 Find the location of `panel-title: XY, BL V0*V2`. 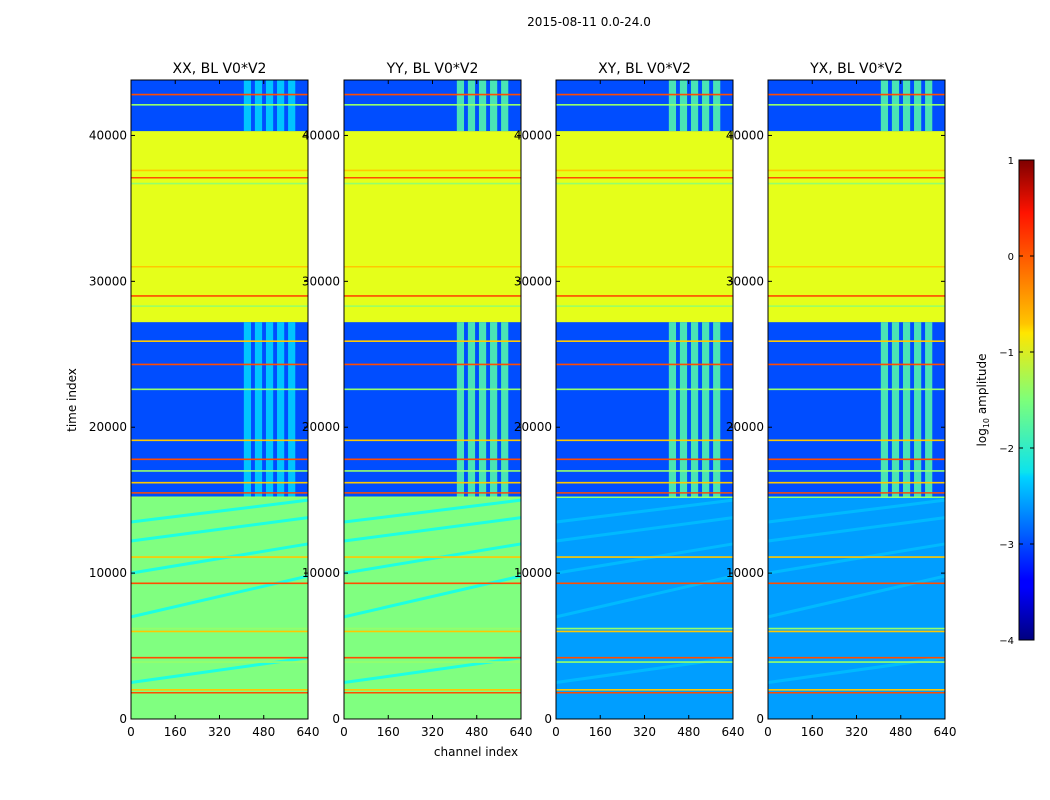

panel-title: XY, BL V0*V2 is located at coordinates (644, 69).